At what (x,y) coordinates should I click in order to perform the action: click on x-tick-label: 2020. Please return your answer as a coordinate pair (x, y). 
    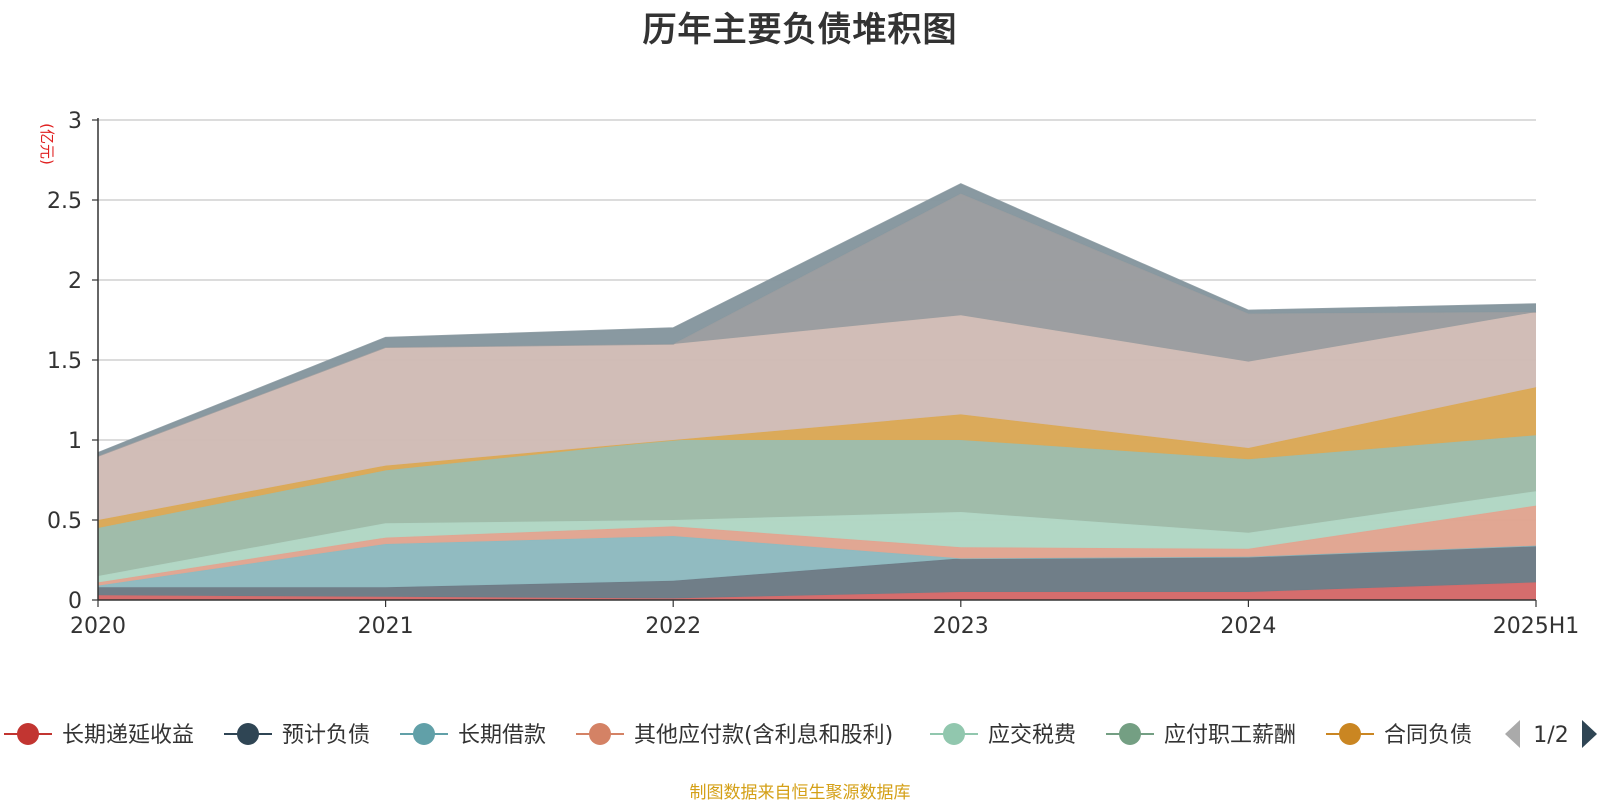
    Looking at the image, I should click on (98, 626).